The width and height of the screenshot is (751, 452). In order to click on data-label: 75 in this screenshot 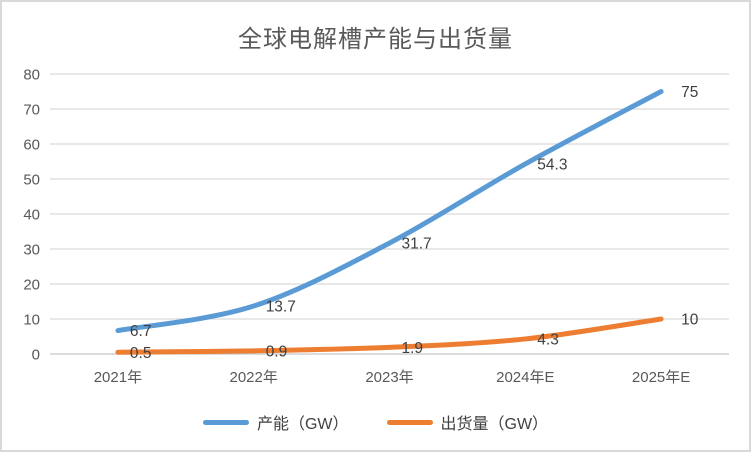, I will do `click(689, 92)`.